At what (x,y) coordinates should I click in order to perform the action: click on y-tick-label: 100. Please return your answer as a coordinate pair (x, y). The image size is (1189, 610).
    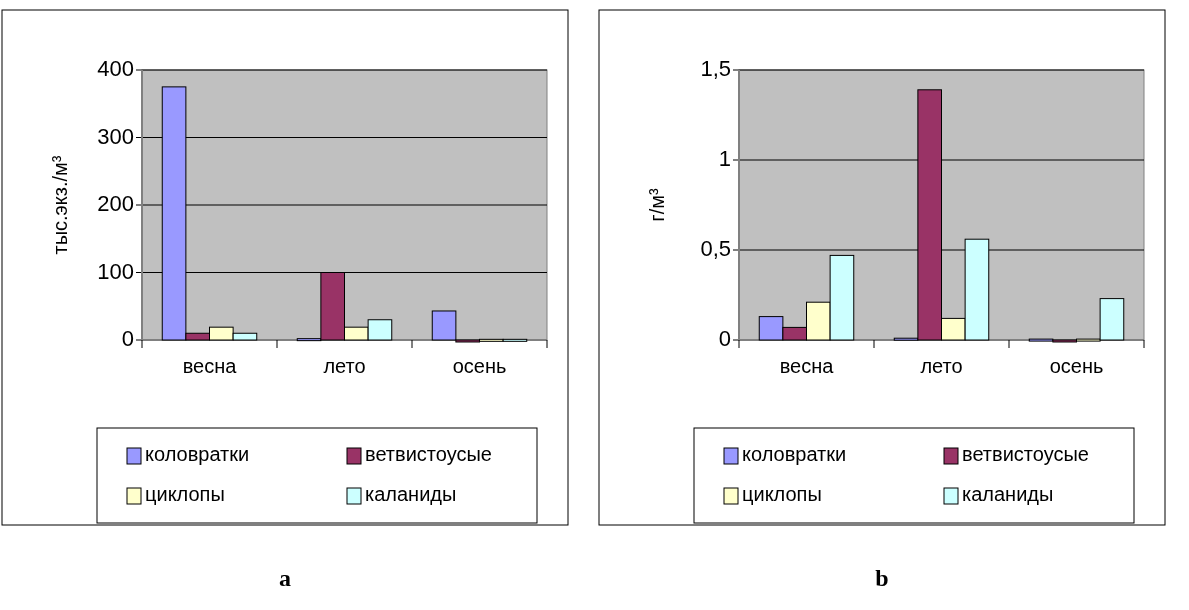
    Looking at the image, I should click on (115, 271).